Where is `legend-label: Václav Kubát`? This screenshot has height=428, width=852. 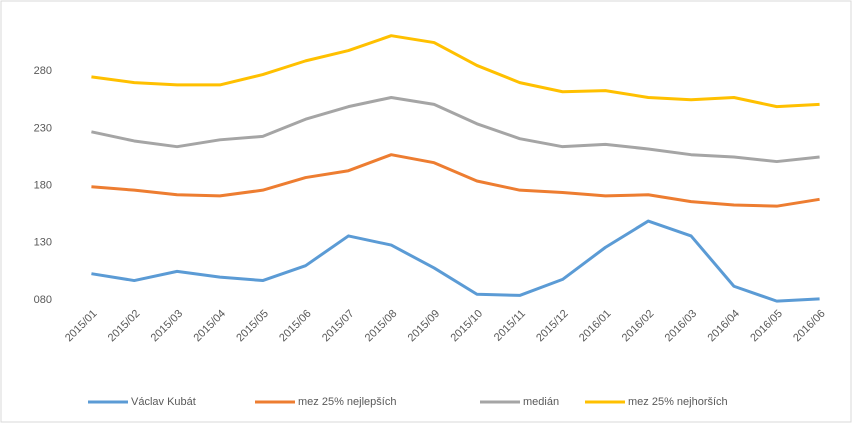 legend-label: Václav Kubát is located at coordinates (163, 402).